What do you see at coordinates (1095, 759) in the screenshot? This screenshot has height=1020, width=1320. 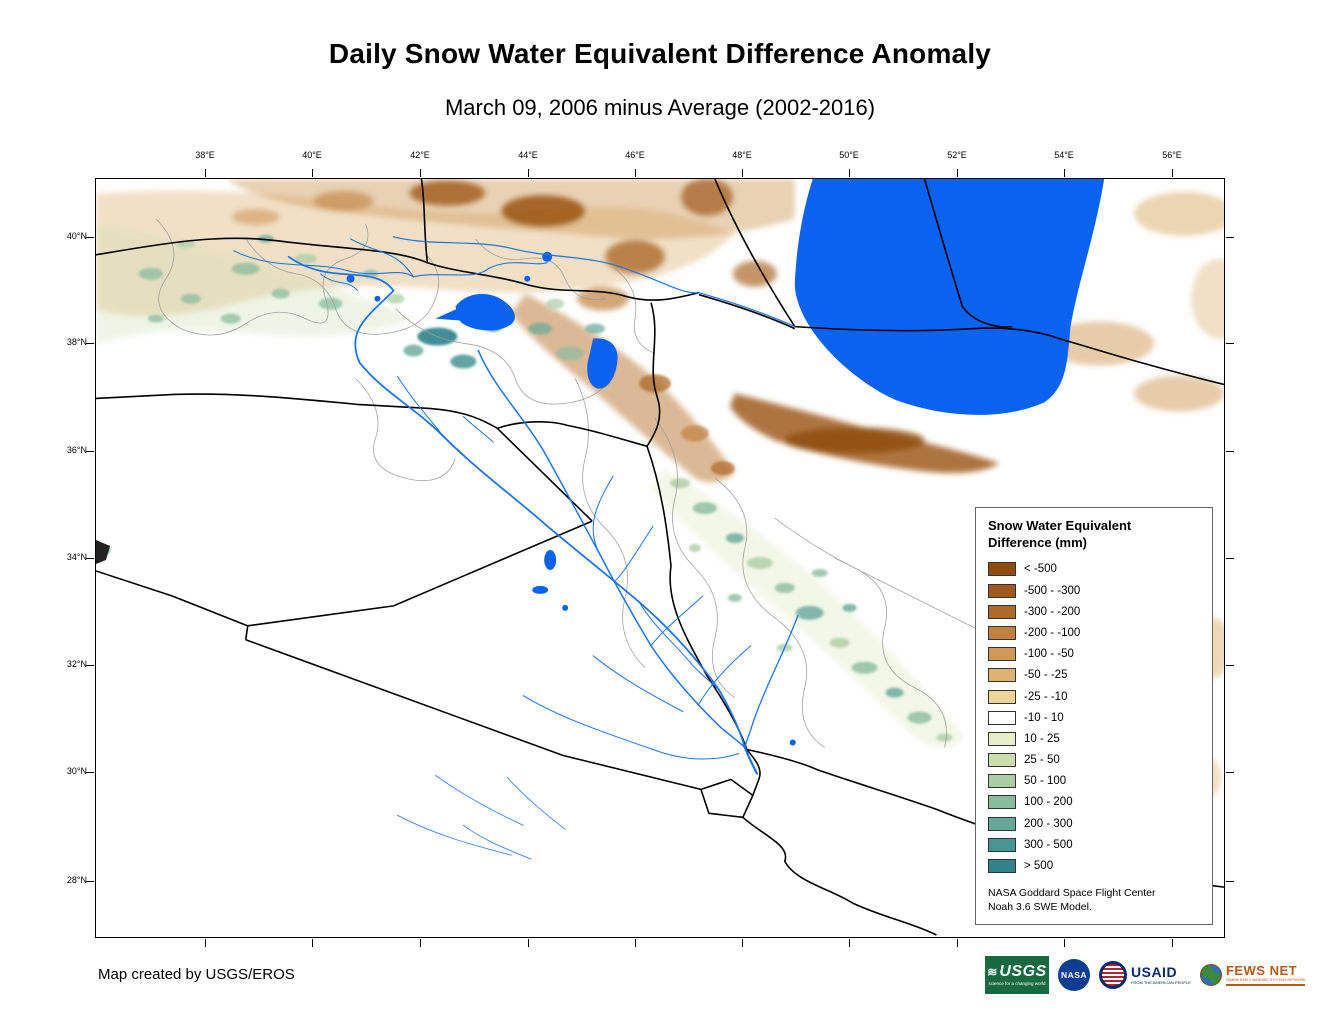 I see `legend-item: 25 - 50` at bounding box center [1095, 759].